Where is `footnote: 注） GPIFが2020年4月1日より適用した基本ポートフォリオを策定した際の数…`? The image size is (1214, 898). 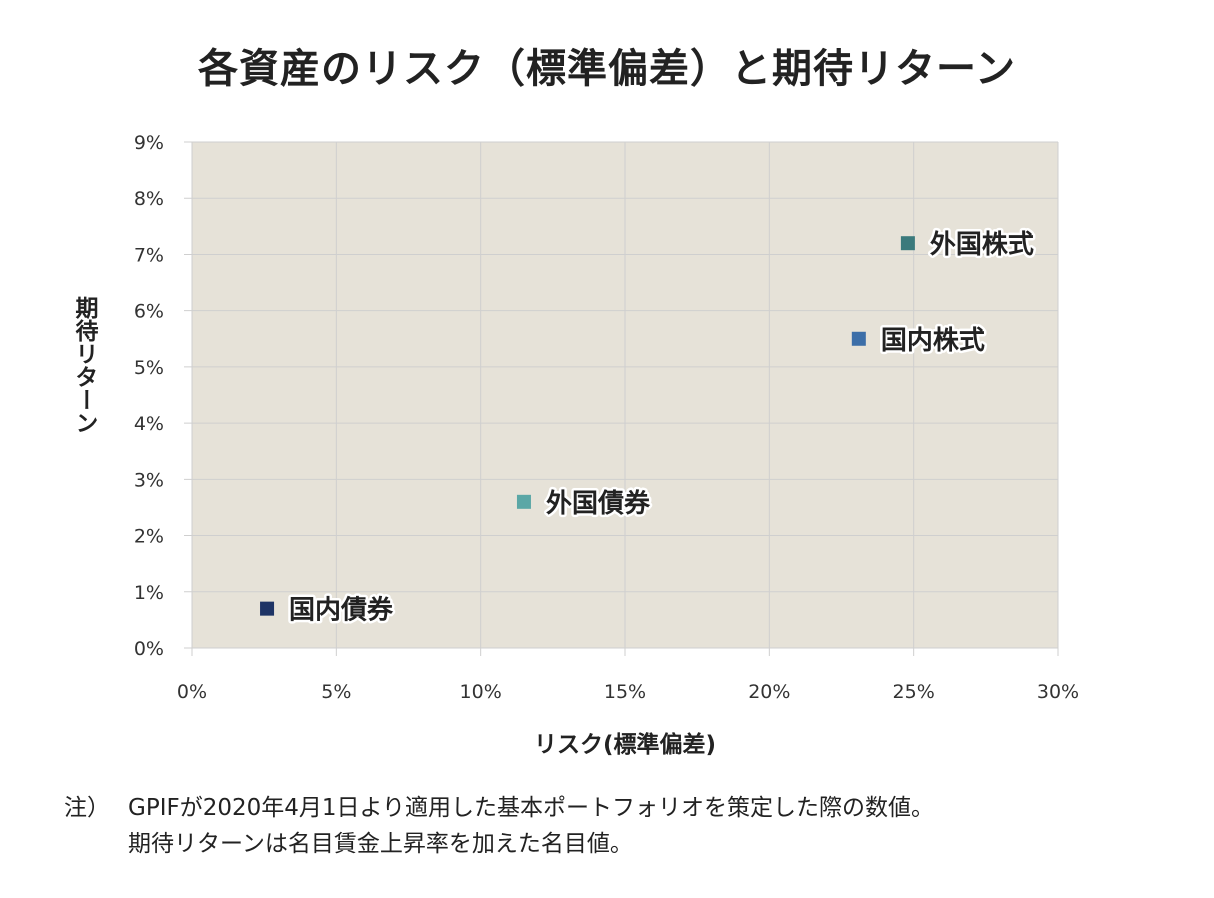
footnote: 注） GPIFが2020年4月1日より適用した基本ポートフォリオを策定した際の数… is located at coordinates (624, 826).